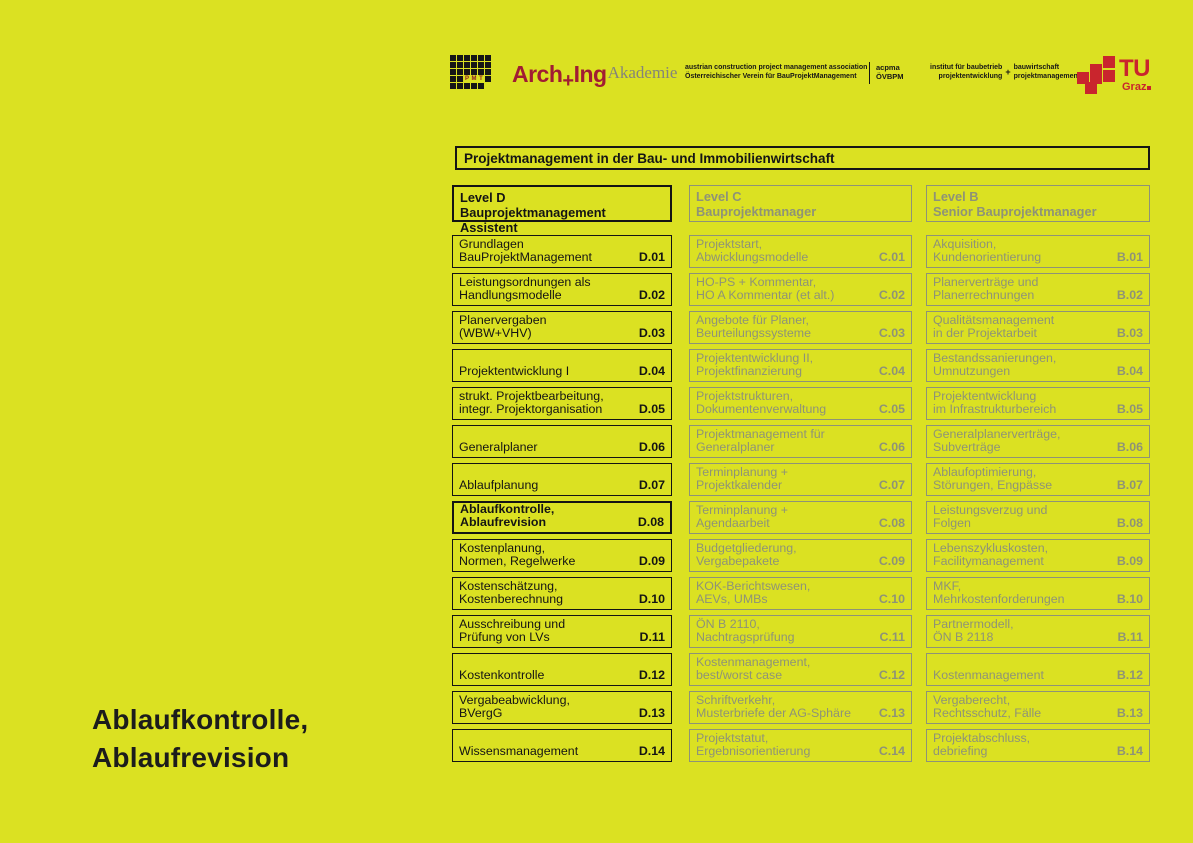 The width and height of the screenshot is (1193, 843). What do you see at coordinates (562, 479) in the screenshot?
I see `module-D.07: Ablaufplanung D.07` at bounding box center [562, 479].